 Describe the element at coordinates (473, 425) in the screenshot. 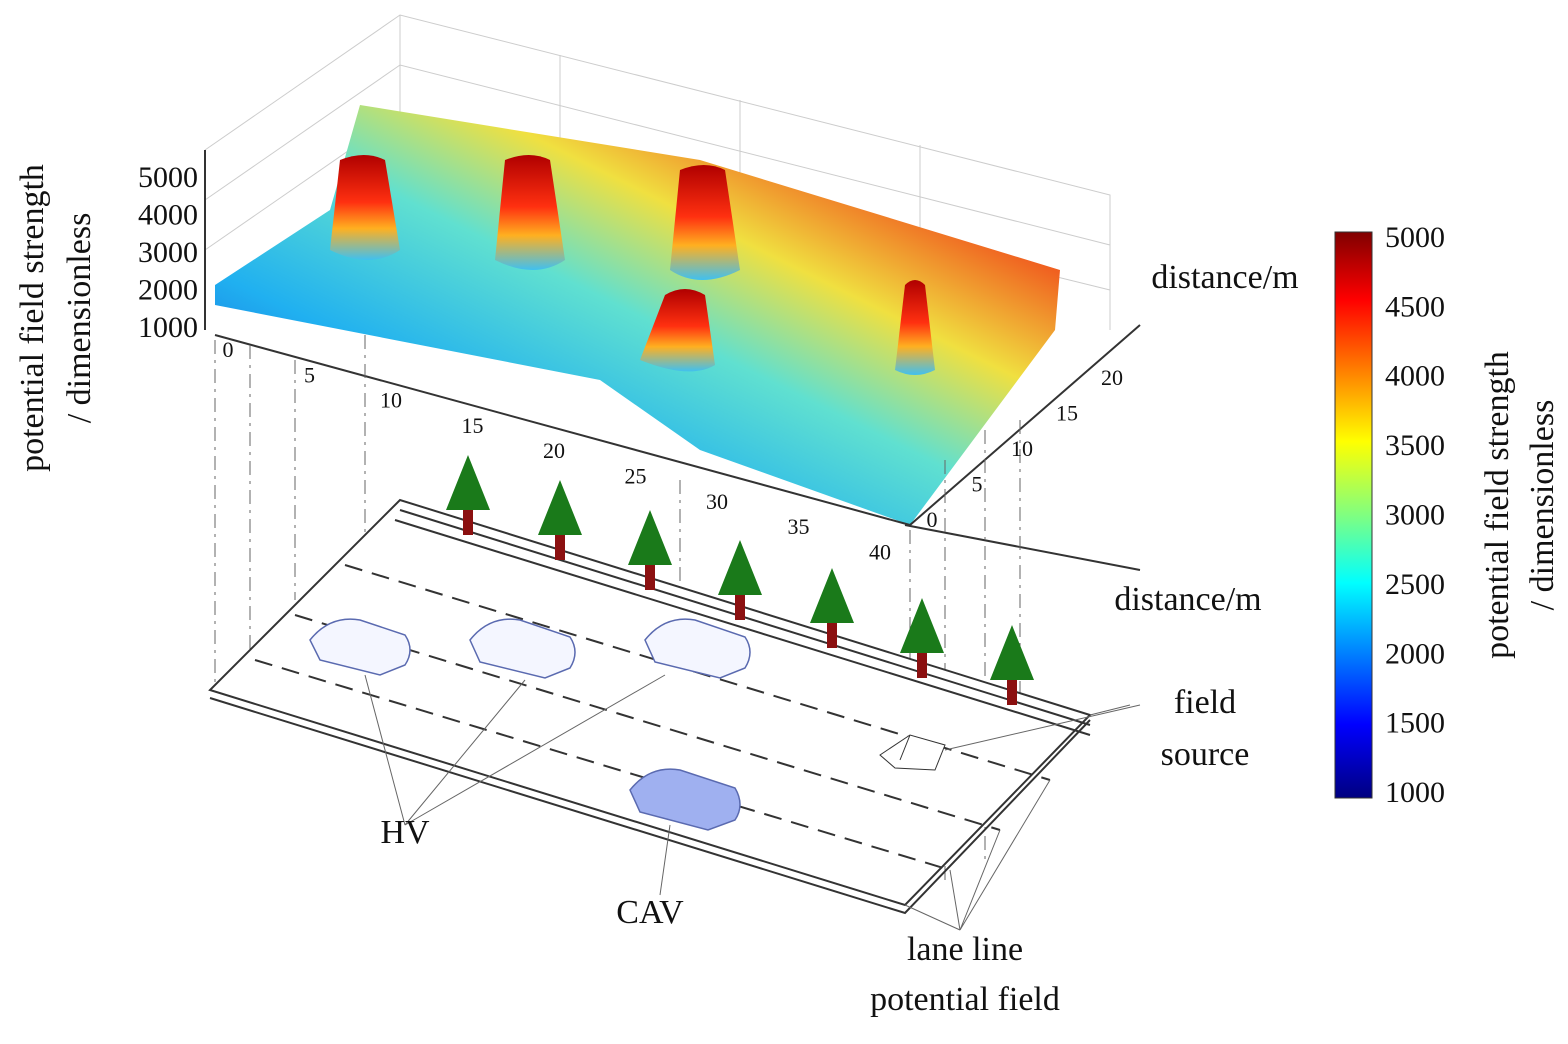

I see `x-tick-label: 15` at that location.